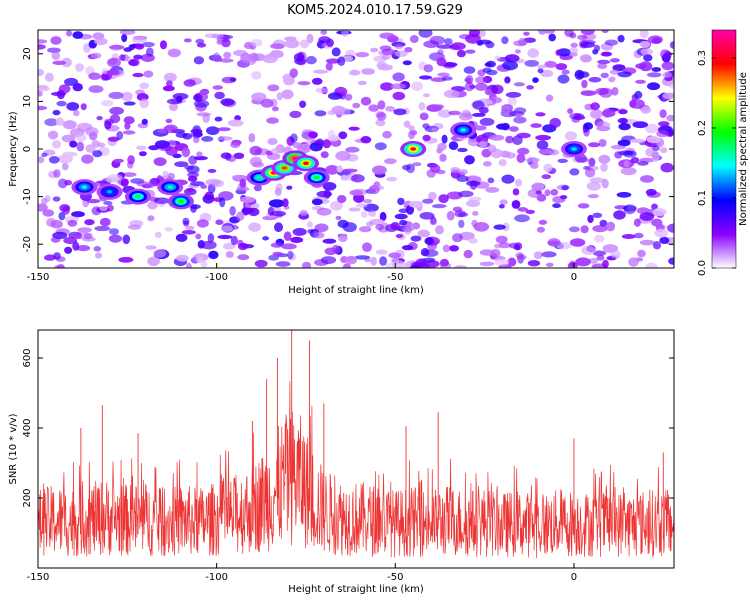  I want to click on snr-y-label: SNR (10 * v/v), so click(13, 448).